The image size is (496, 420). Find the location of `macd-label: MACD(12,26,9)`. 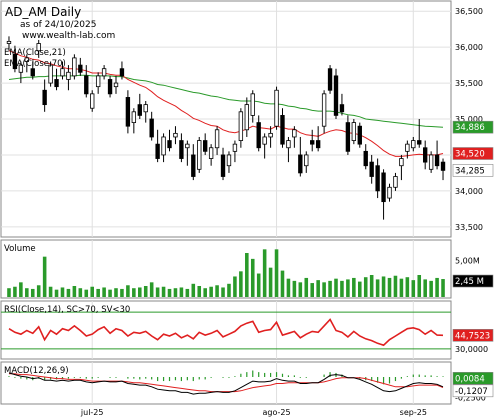

macd-label: MACD(12,26,9) is located at coordinates (36, 371).